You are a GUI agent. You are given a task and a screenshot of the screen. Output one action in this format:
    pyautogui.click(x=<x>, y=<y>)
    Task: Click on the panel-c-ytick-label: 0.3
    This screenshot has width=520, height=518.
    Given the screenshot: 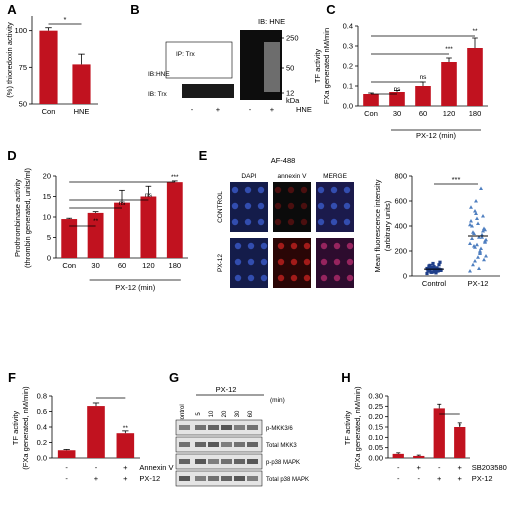 What is the action you would take?
    pyautogui.click(x=348, y=46)
    